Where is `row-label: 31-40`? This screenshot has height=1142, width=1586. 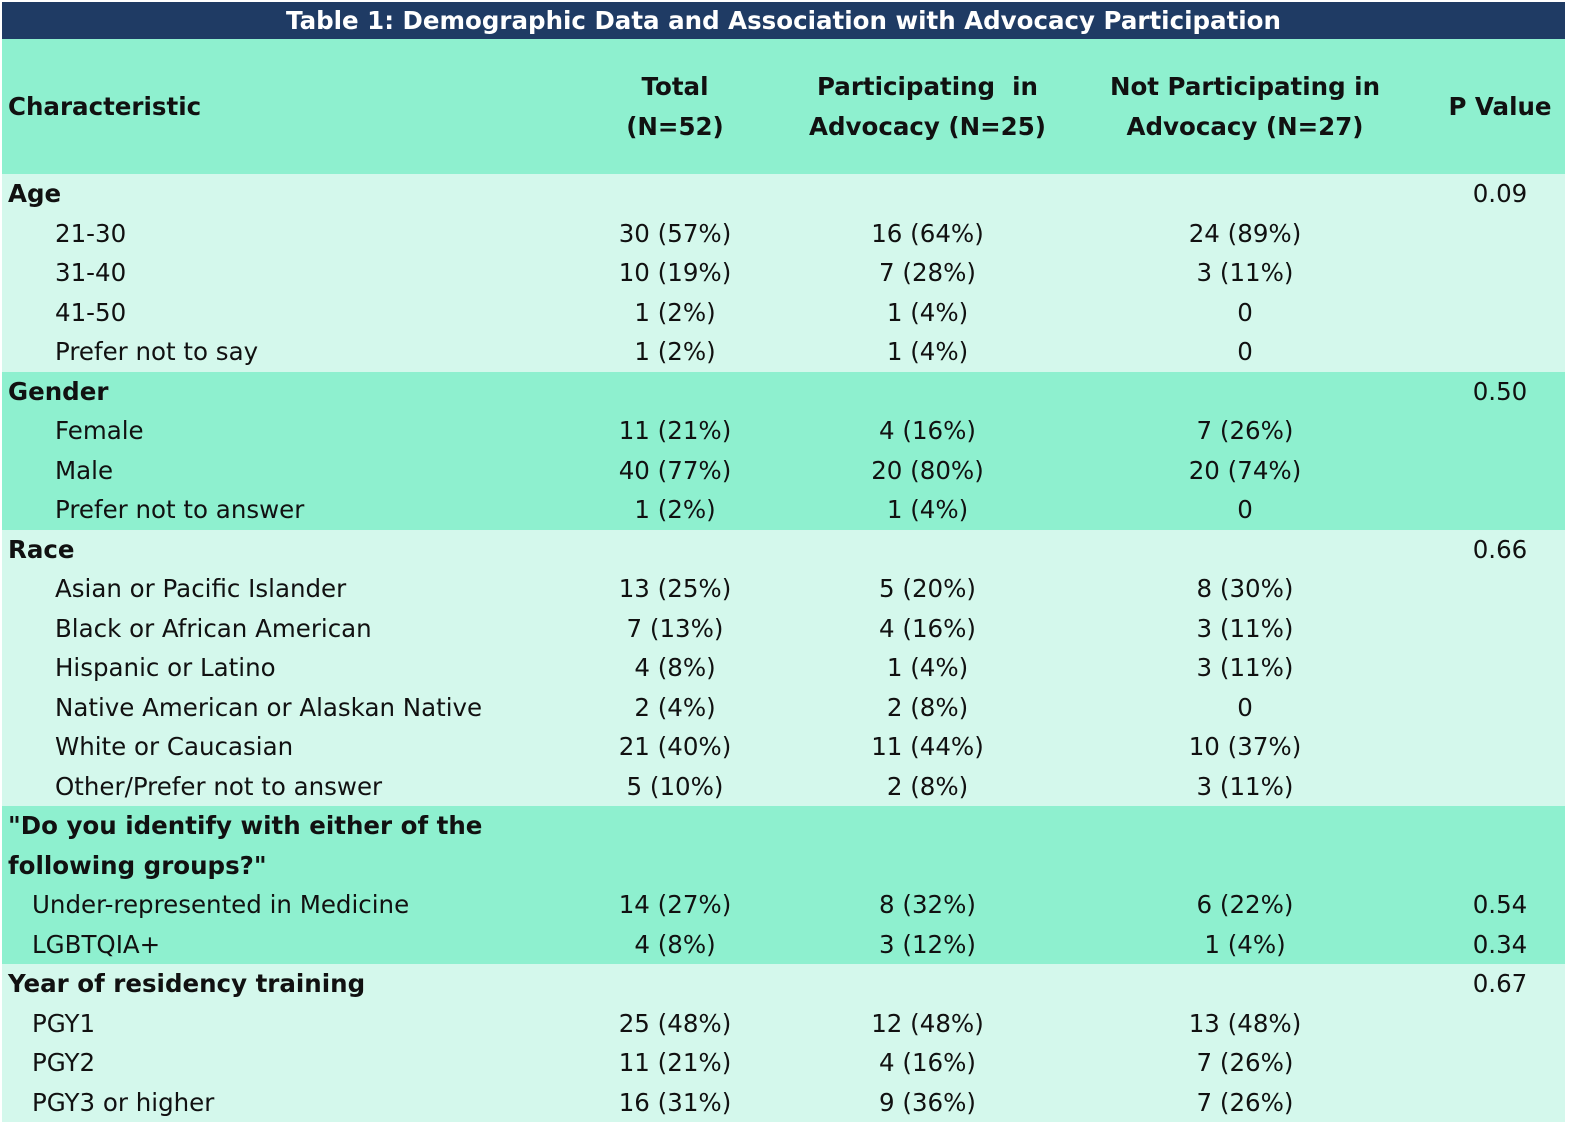 row-label: 31-40 is located at coordinates (91, 272).